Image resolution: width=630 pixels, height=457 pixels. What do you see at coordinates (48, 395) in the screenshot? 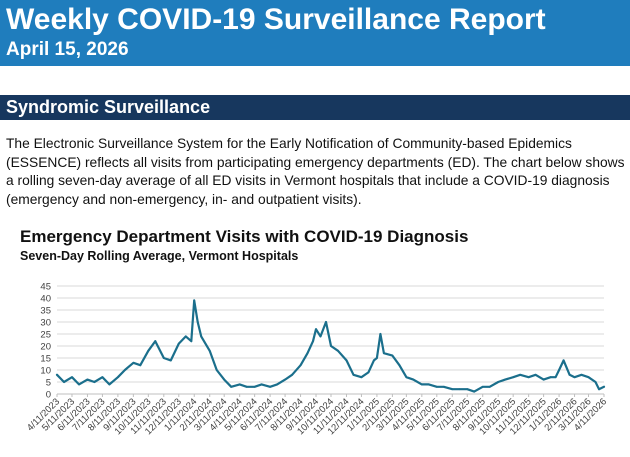
I see `y-tick-label: 0` at bounding box center [48, 395].